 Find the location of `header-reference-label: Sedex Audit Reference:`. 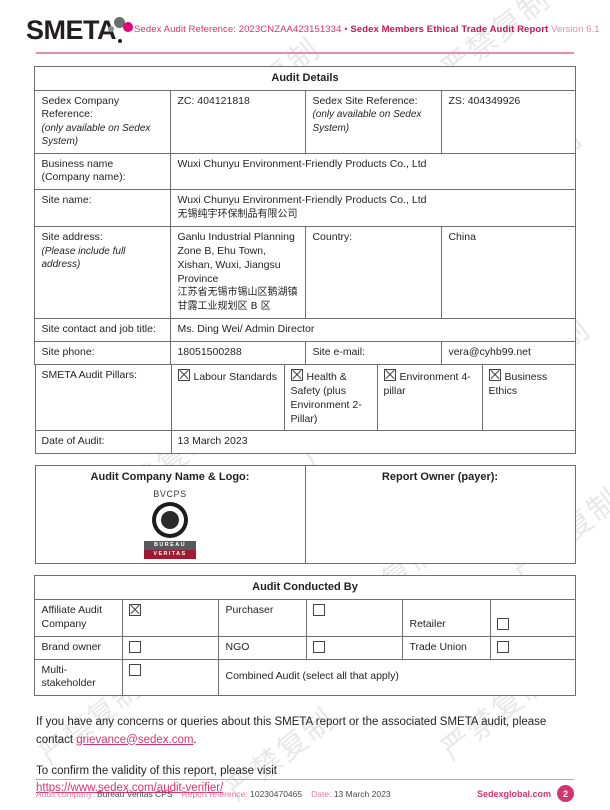

header-reference-label: Sedex Audit Reference: is located at coordinates (185, 29).